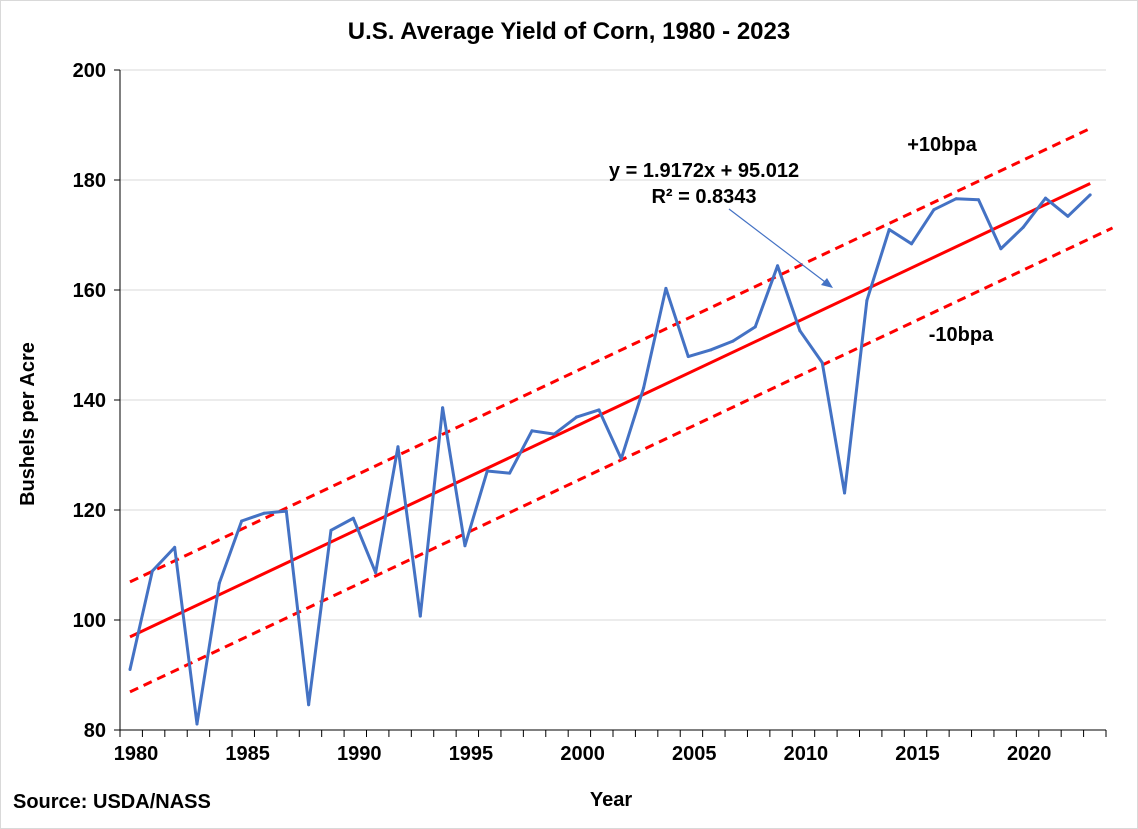 This screenshot has width=1138, height=829. What do you see at coordinates (703, 197) in the screenshot?
I see `trend-r2: R² = 0.8343` at bounding box center [703, 197].